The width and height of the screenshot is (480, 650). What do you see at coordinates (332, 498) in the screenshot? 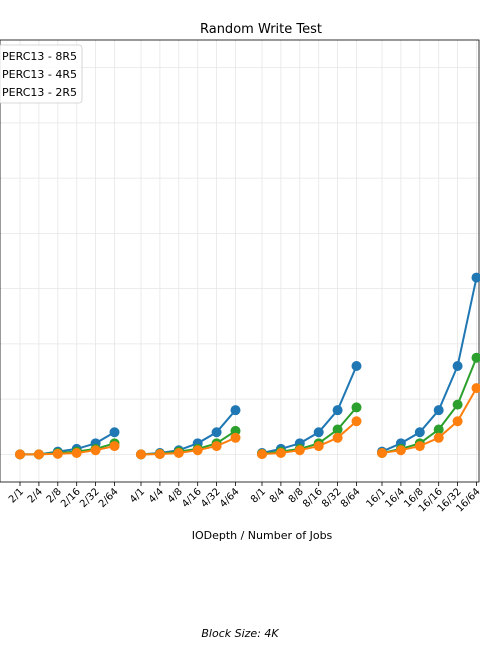
I see `x-tick-label: 8/32` at bounding box center [332, 498].